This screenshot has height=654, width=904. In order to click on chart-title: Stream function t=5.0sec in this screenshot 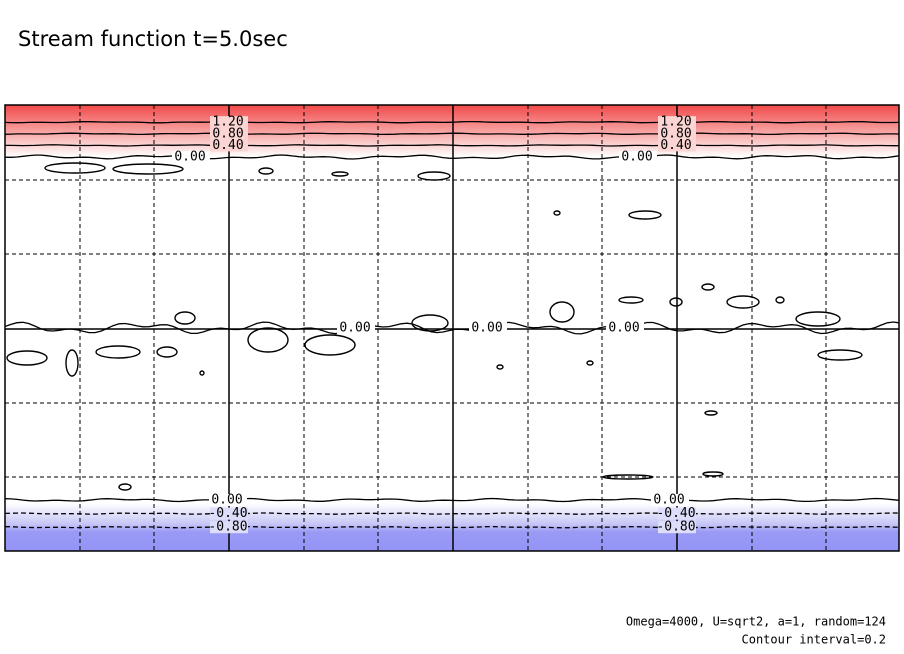, I will do `click(153, 39)`.